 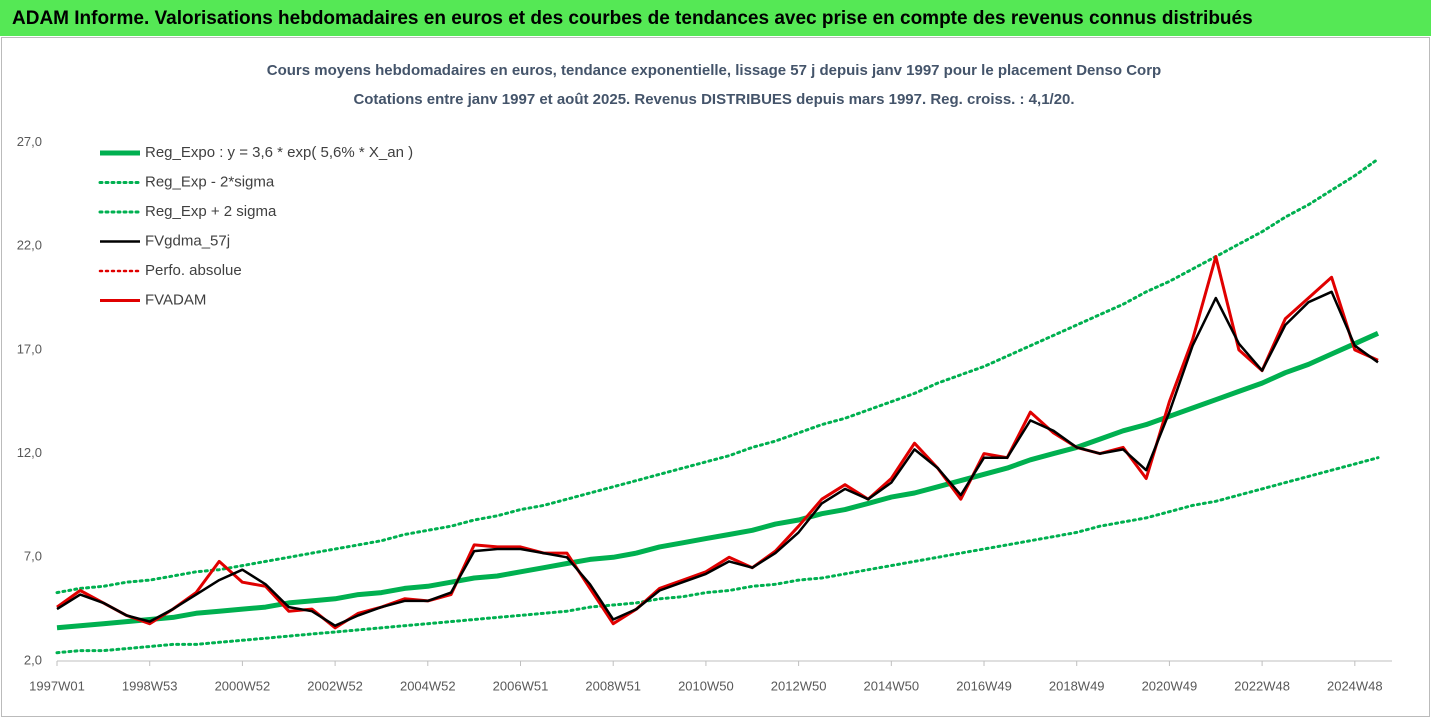 I want to click on y-tick-label: 27,0, so click(x=29, y=141).